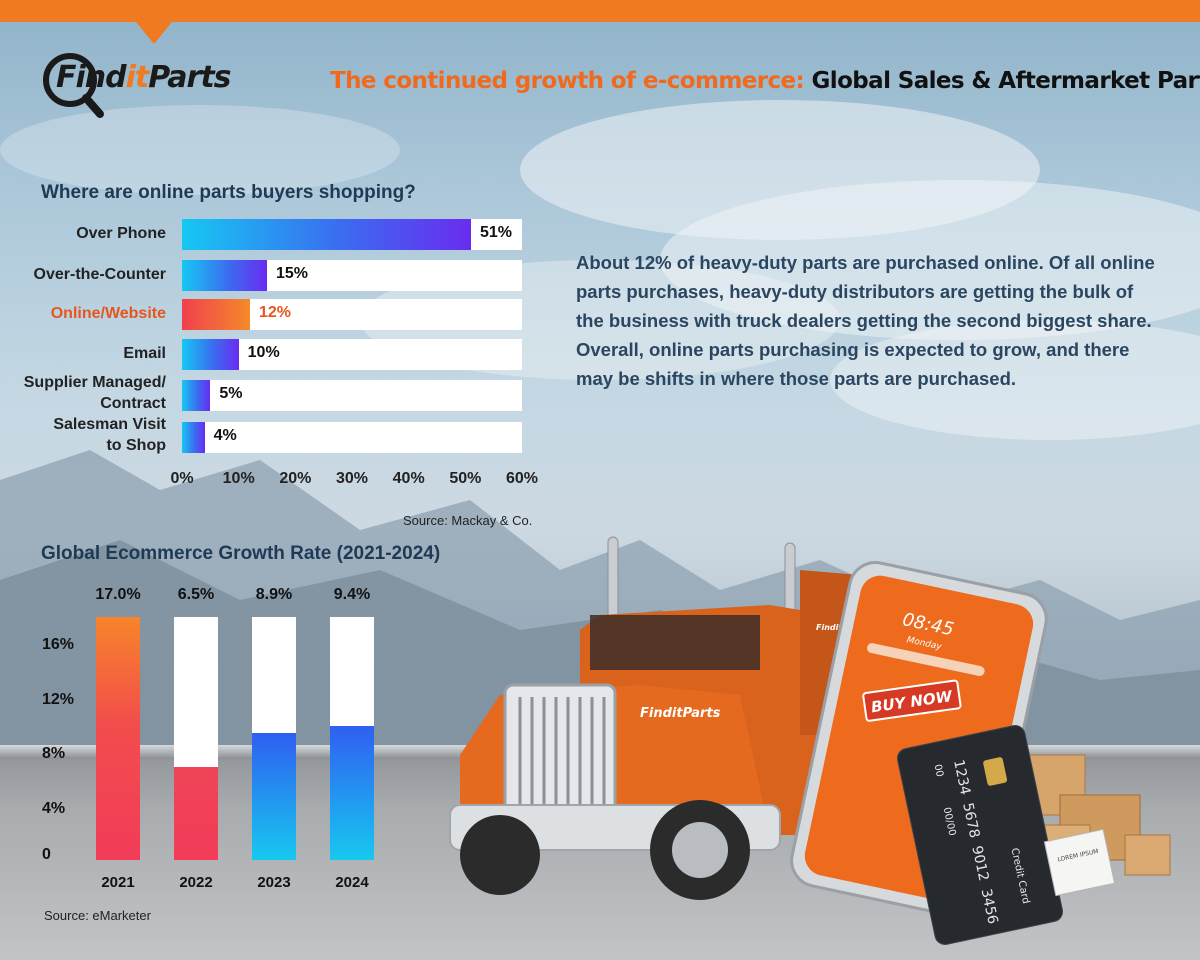 The height and width of the screenshot is (960, 1200). What do you see at coordinates (73, 85) in the screenshot?
I see `magnifier-icon` at bounding box center [73, 85].